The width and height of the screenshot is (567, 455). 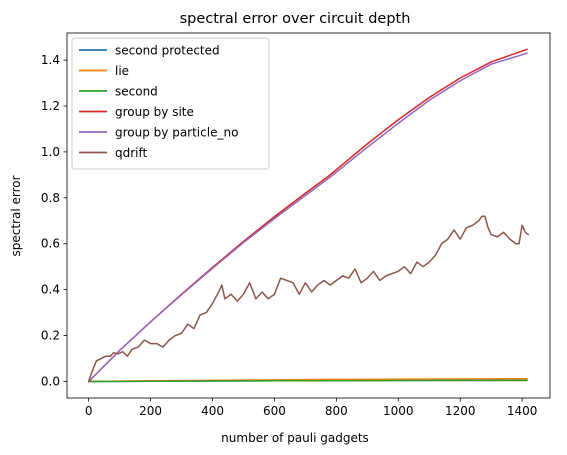 What do you see at coordinates (131, 153) in the screenshot?
I see `legend-label: qdrift` at bounding box center [131, 153].